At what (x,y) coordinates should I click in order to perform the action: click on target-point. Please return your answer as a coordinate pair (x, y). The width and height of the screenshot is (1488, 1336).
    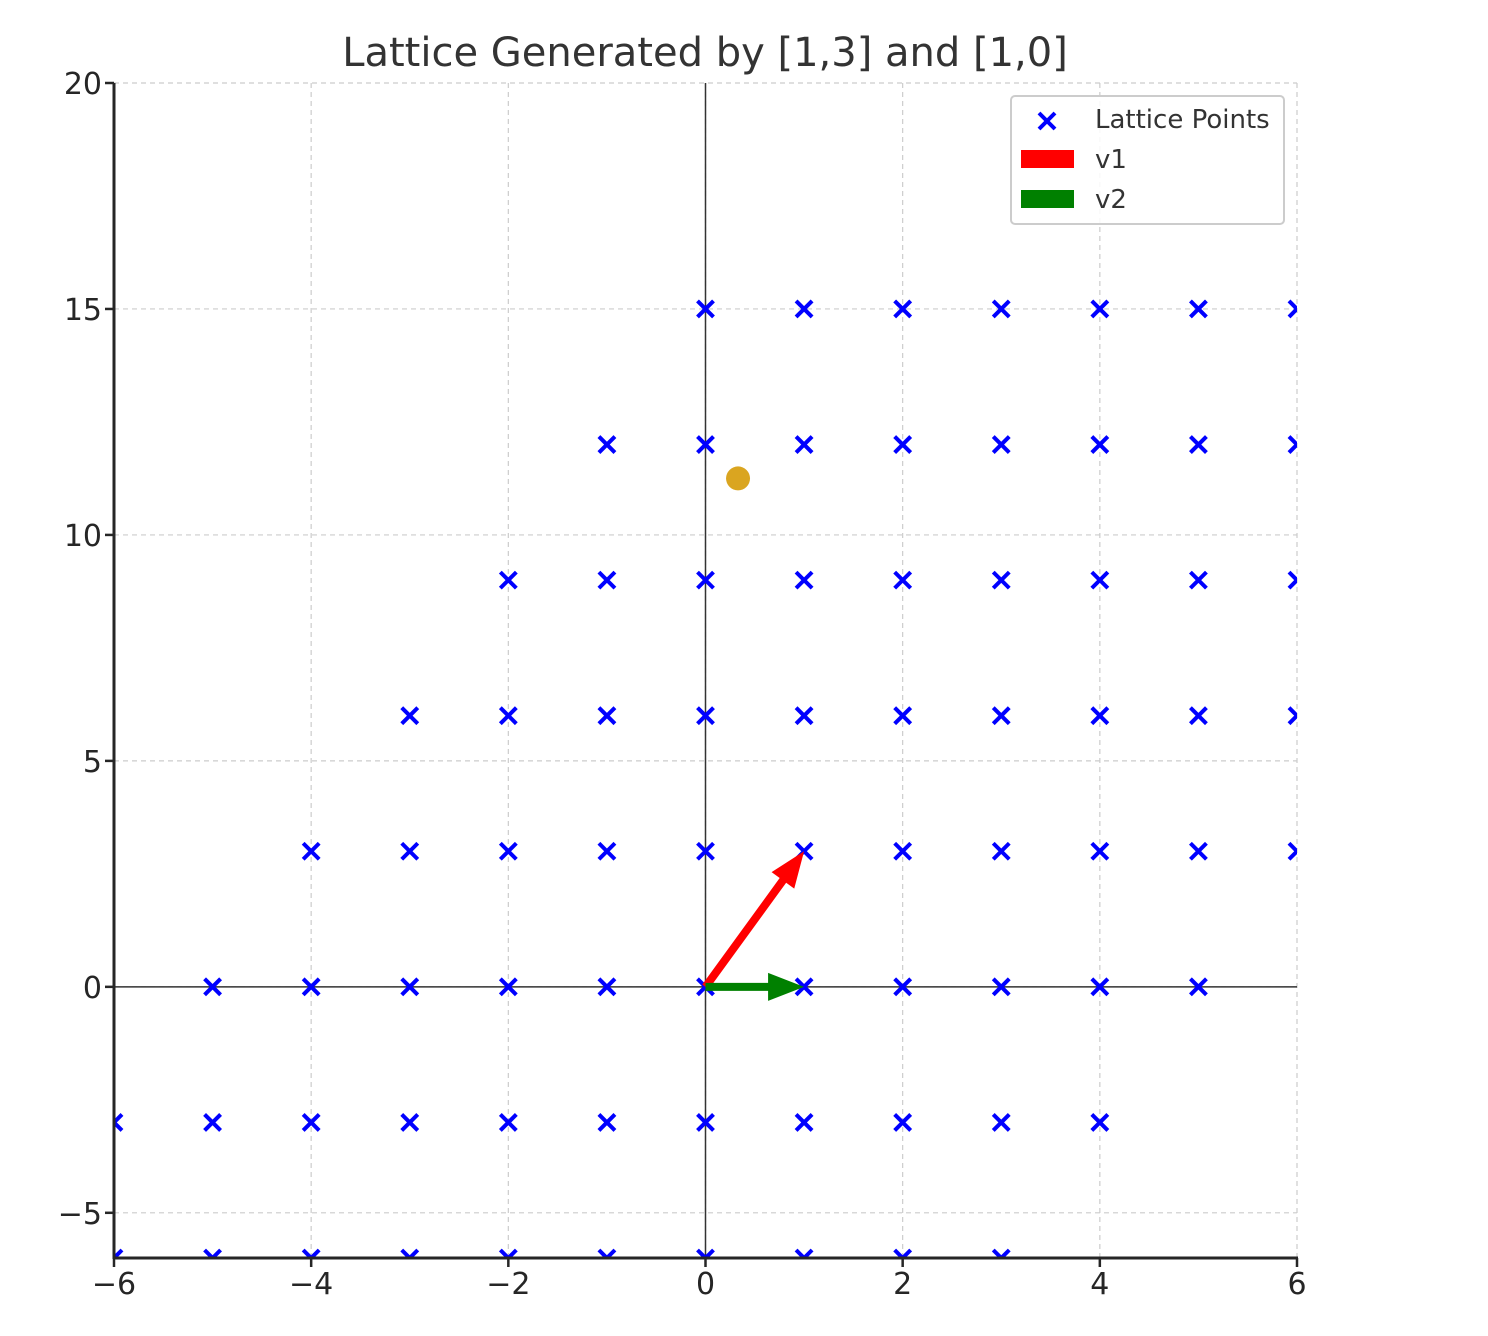
    Looking at the image, I should click on (738, 478).